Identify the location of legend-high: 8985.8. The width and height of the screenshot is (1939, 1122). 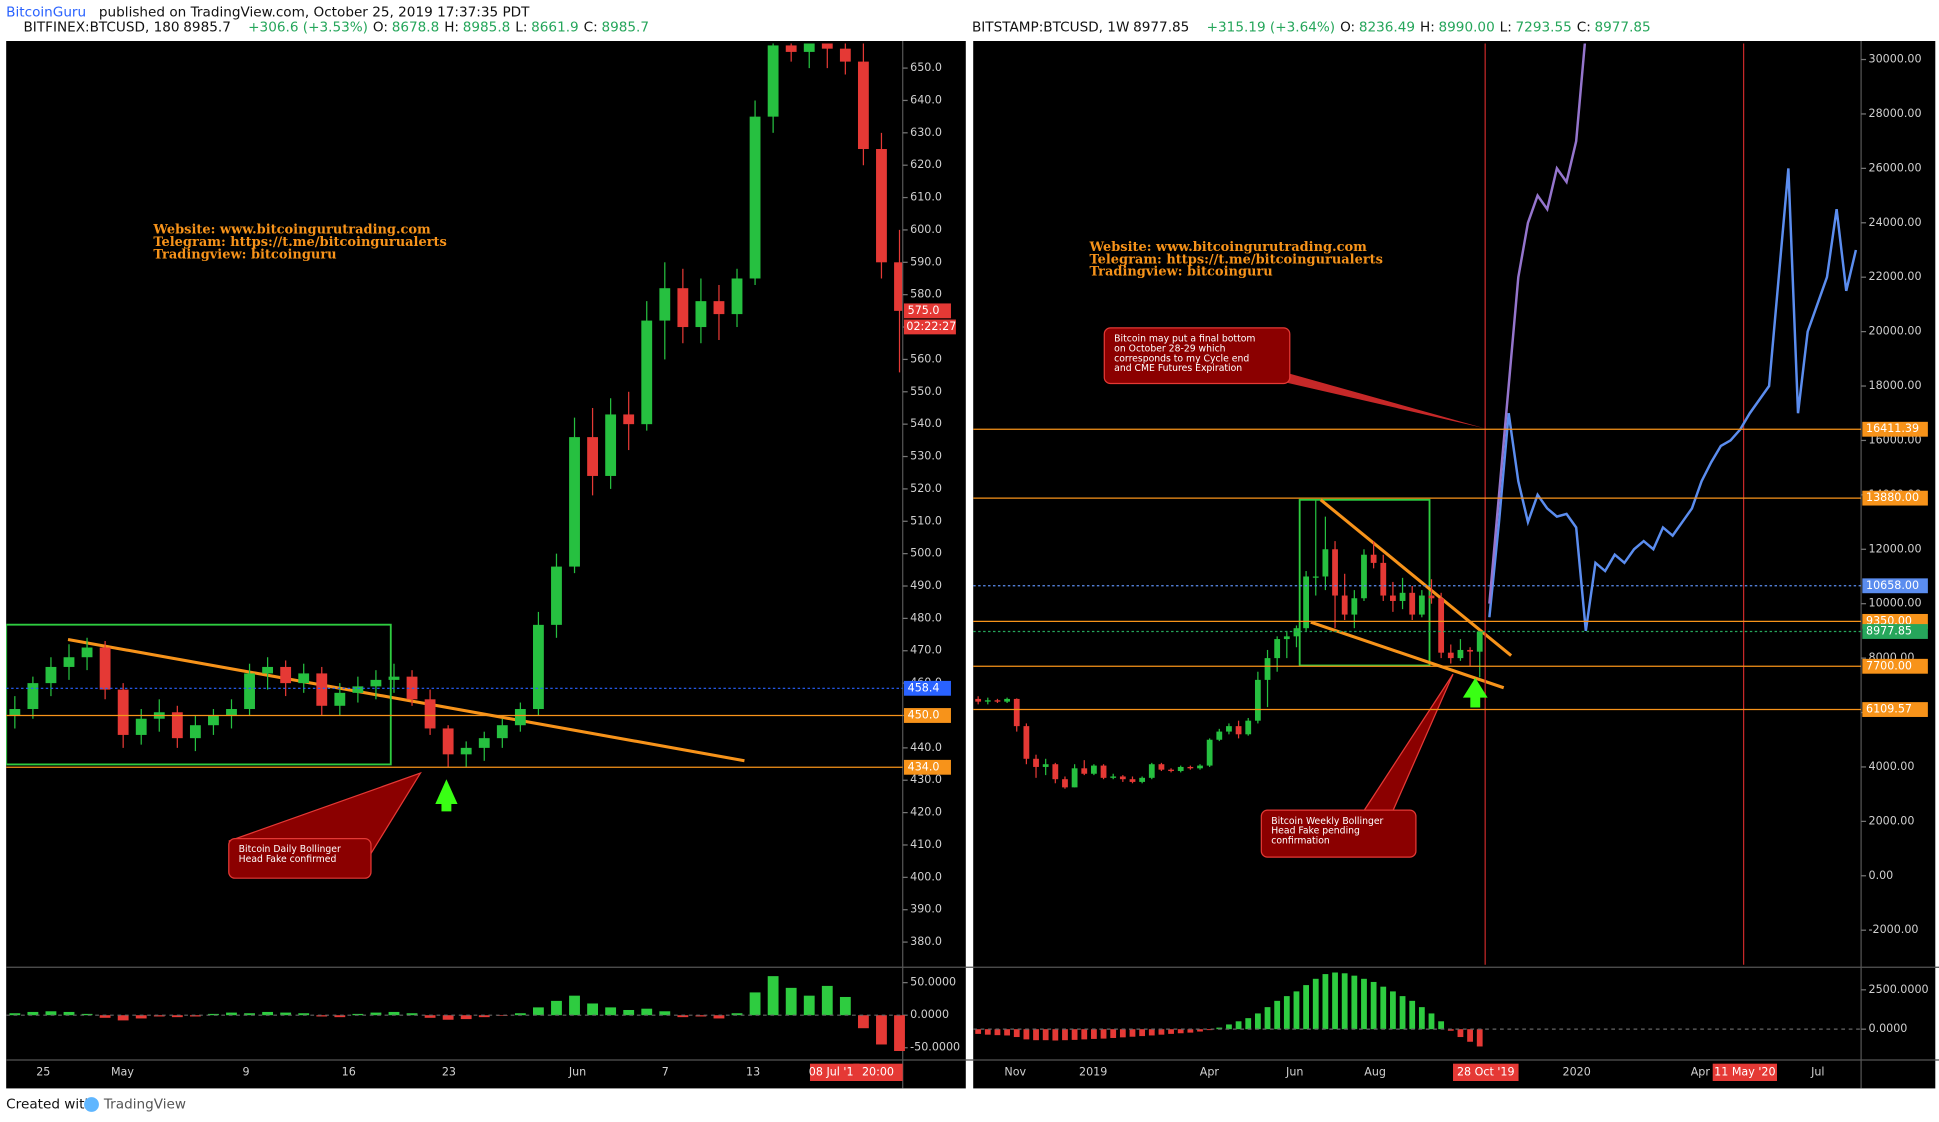
(487, 27).